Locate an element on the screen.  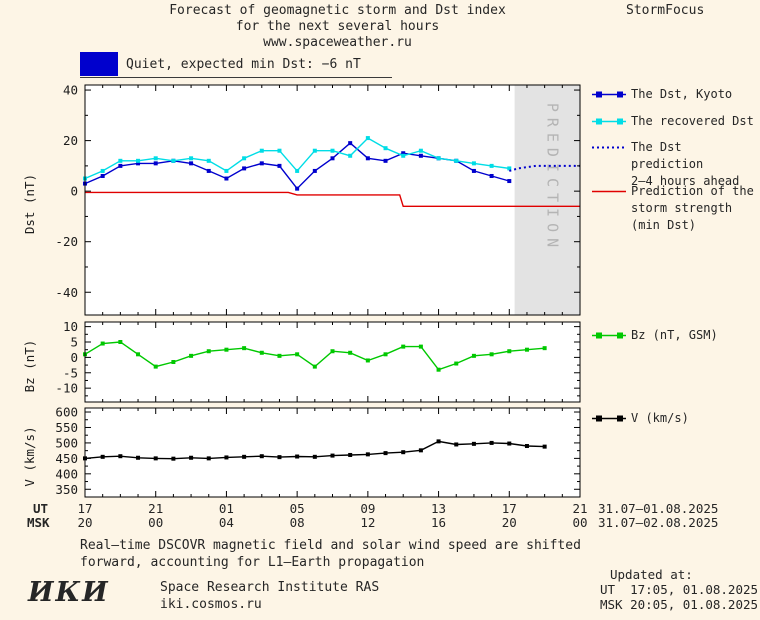
y-axis-title: V (km/s) is located at coordinates (29, 456).